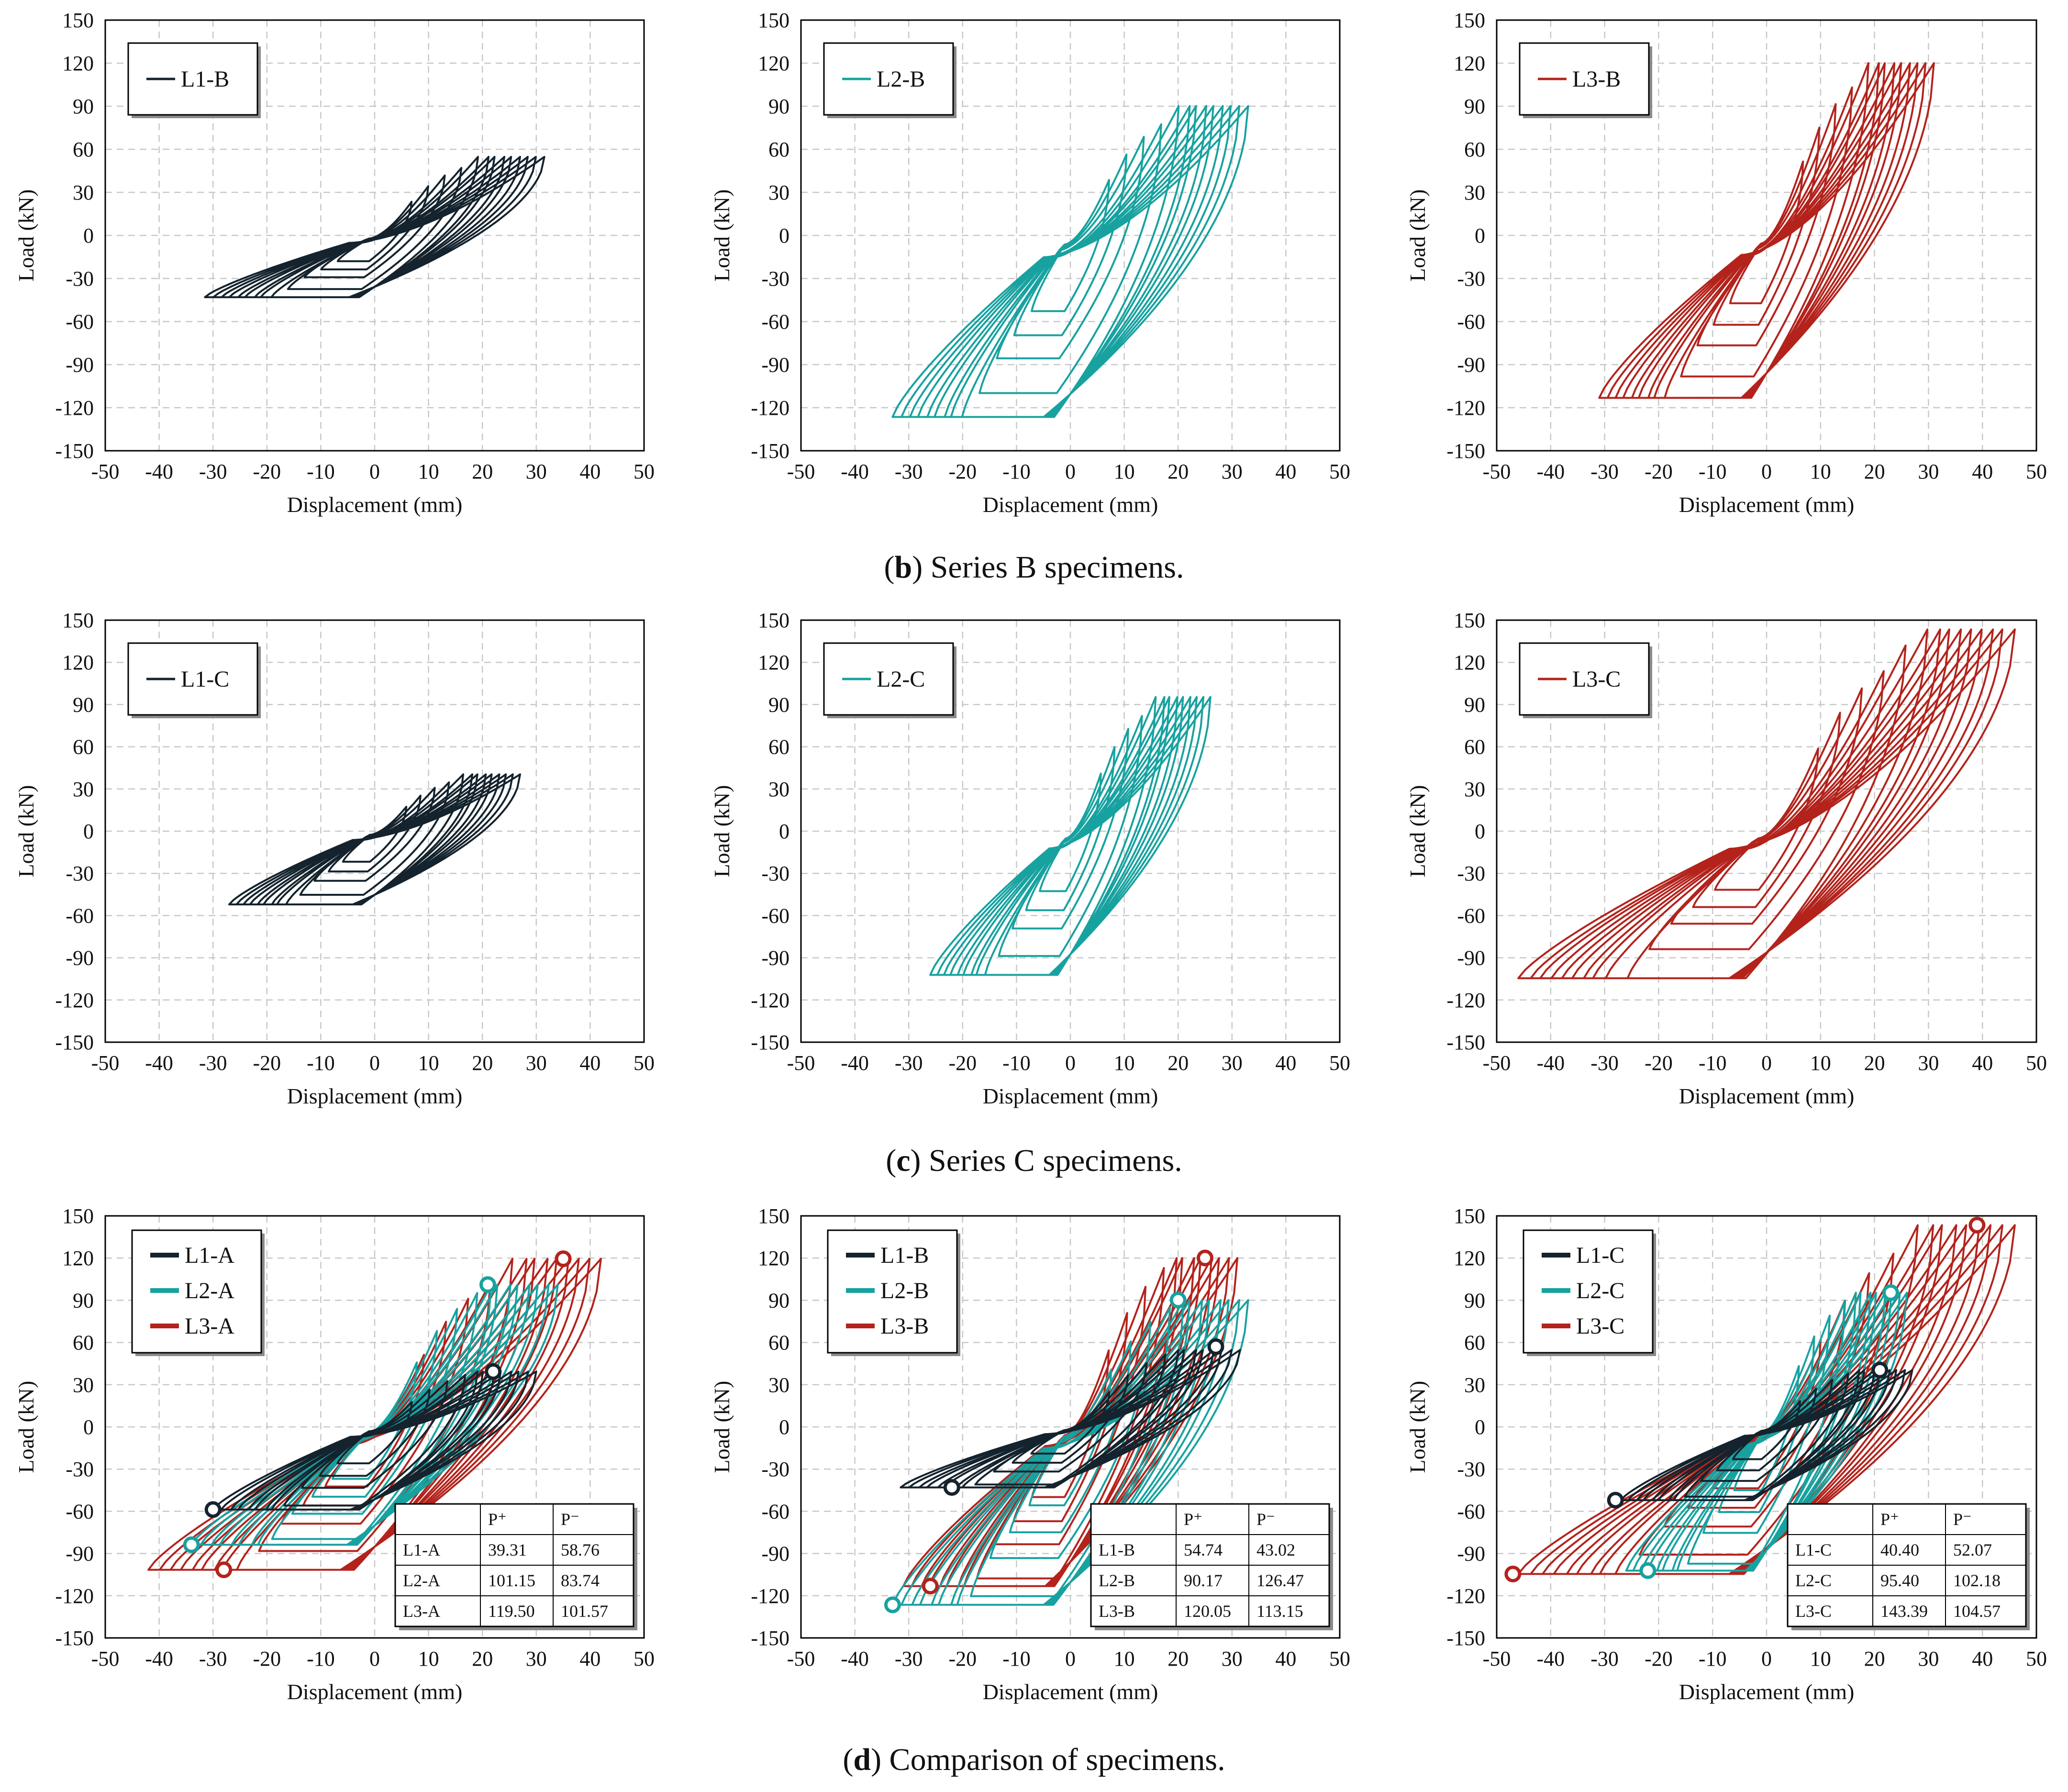 This screenshot has height=1792, width=2068. Describe the element at coordinates (1070, 1419) in the screenshot. I see `hysteresis-curve-L1-B` at that location.